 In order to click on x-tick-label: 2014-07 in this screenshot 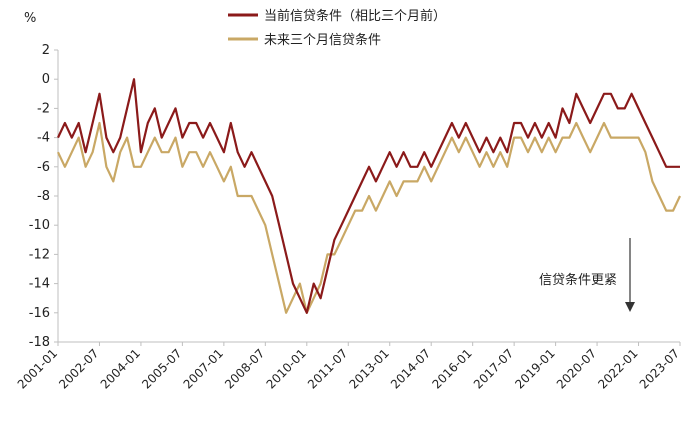, I will do `click(410, 368)`.